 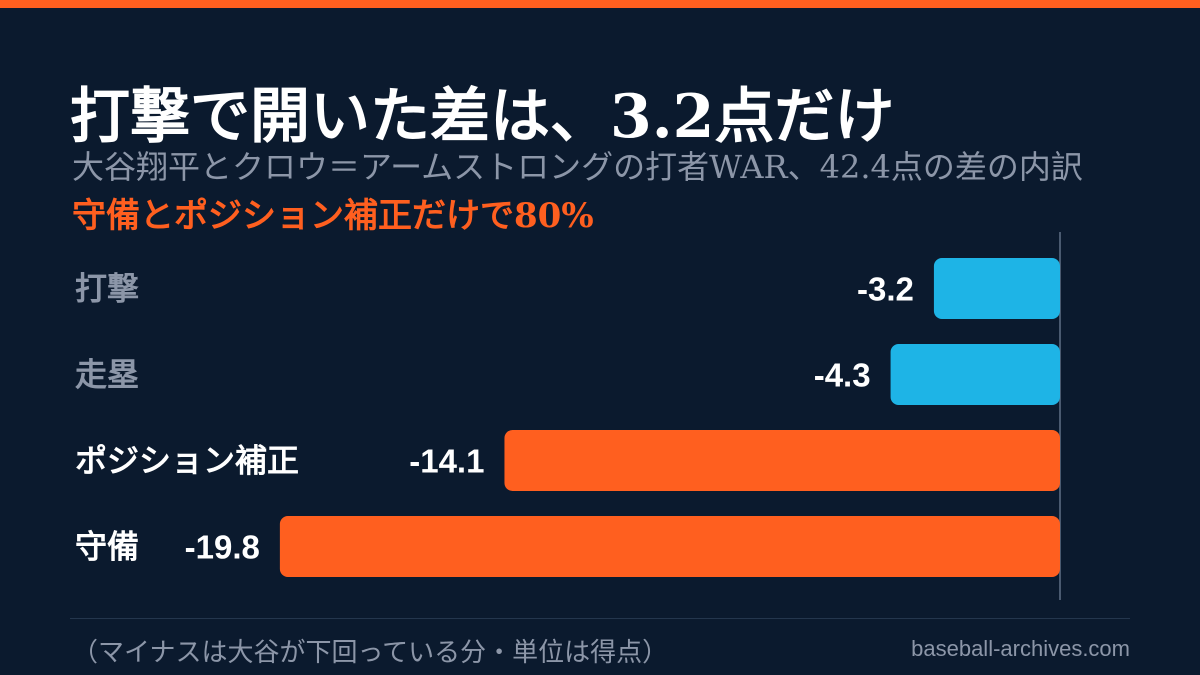 What do you see at coordinates (222, 547) in the screenshot?
I see `value-label-3: -19.8` at bounding box center [222, 547].